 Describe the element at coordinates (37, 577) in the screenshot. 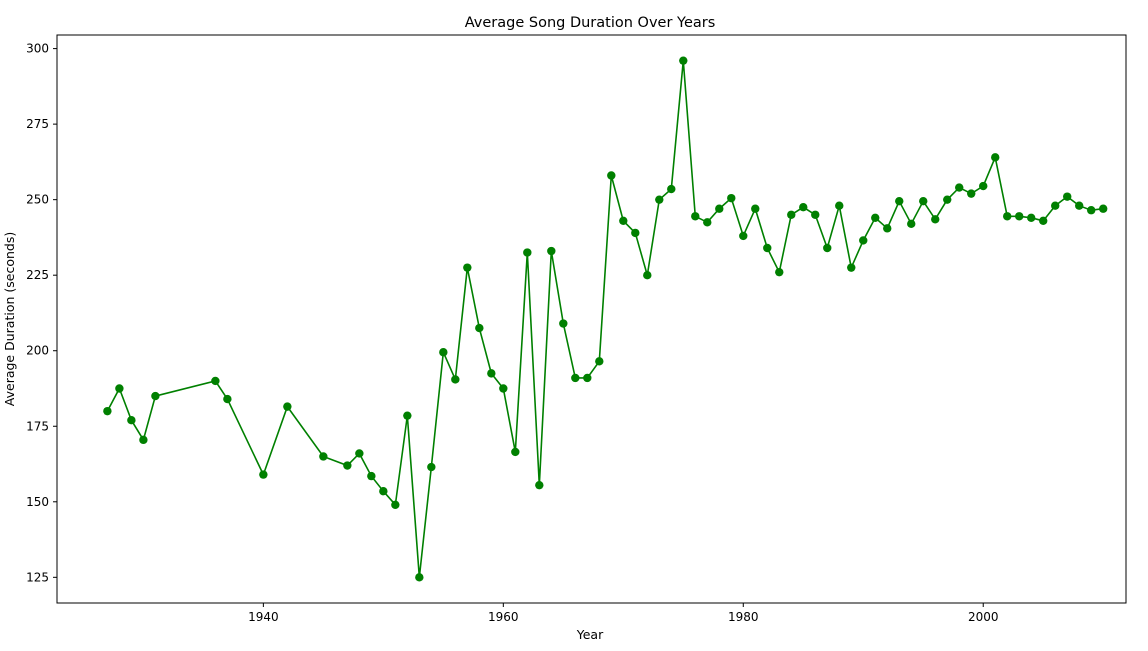

I see `y-tick-label: 125` at that location.